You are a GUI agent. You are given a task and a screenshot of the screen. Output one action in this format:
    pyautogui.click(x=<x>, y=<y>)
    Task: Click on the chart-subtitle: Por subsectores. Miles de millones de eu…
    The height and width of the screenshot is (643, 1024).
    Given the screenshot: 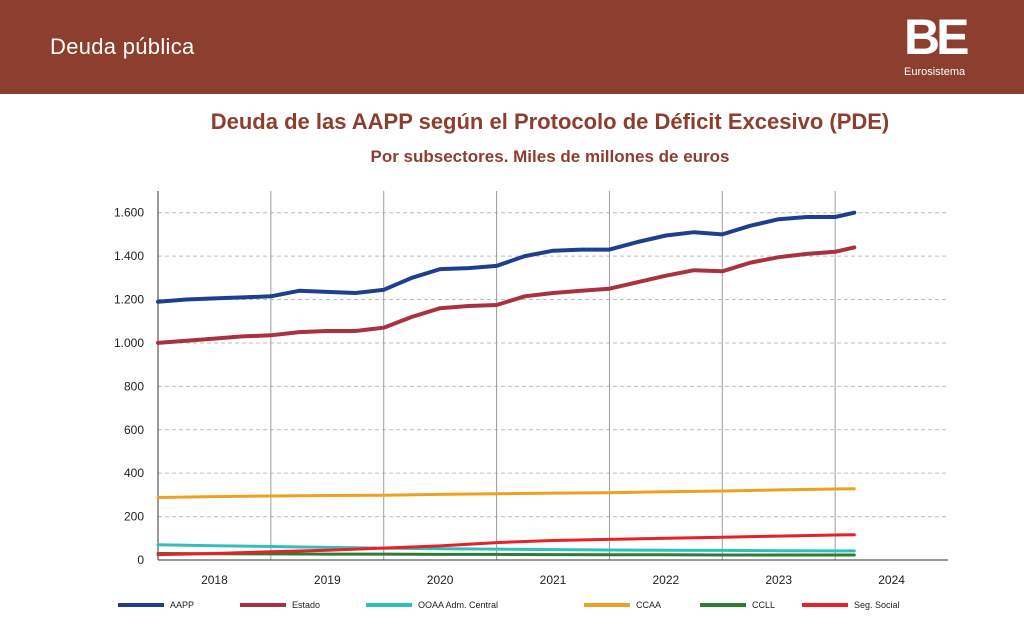 What is the action you would take?
    pyautogui.click(x=550, y=156)
    